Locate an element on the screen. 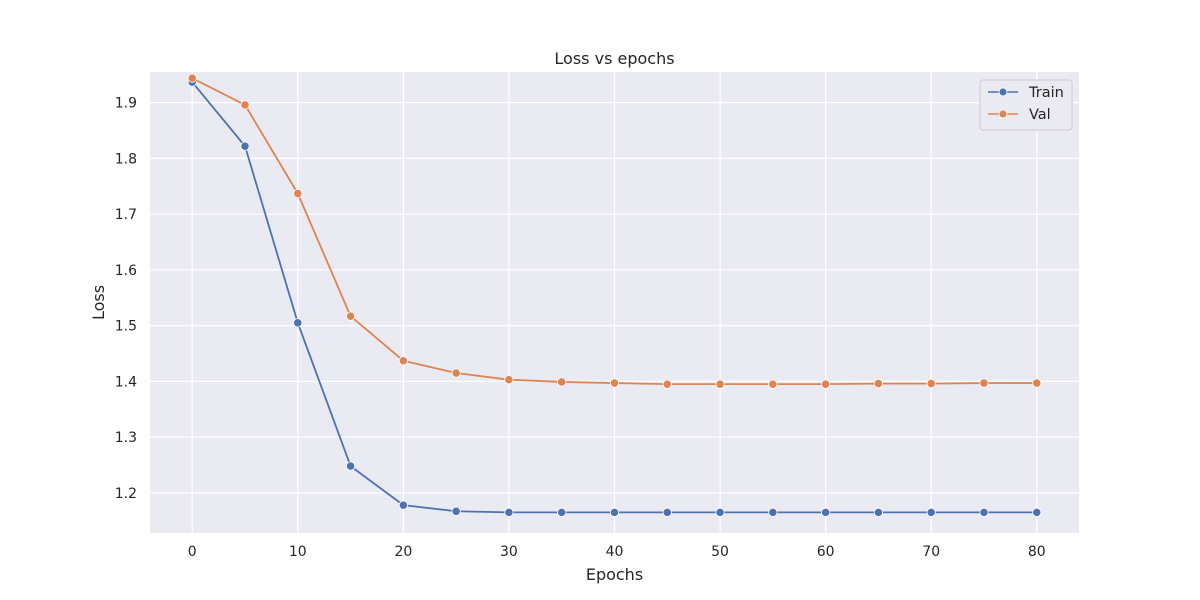  x-tick-label: 40 is located at coordinates (615, 552).